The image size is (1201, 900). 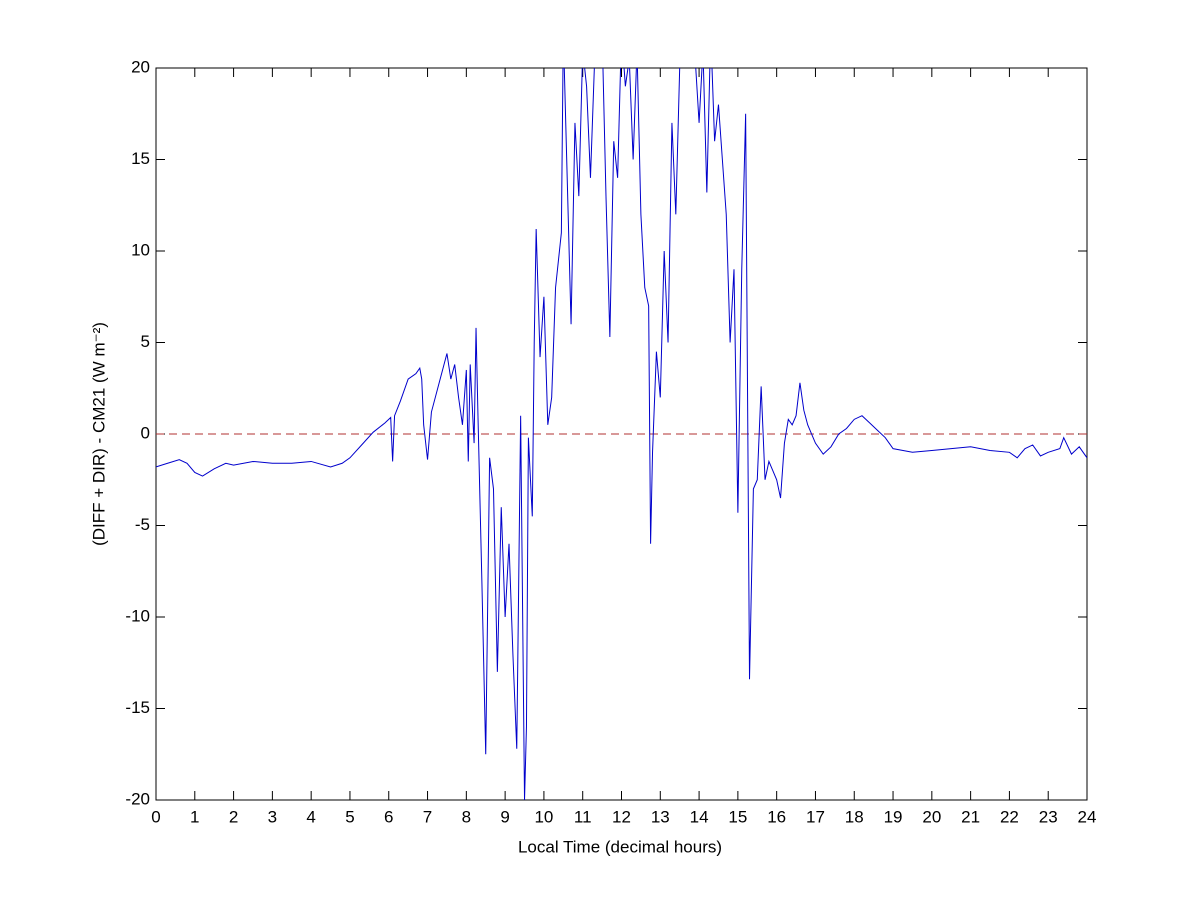 What do you see at coordinates (194, 816) in the screenshot?
I see `x-tick-label: 1` at bounding box center [194, 816].